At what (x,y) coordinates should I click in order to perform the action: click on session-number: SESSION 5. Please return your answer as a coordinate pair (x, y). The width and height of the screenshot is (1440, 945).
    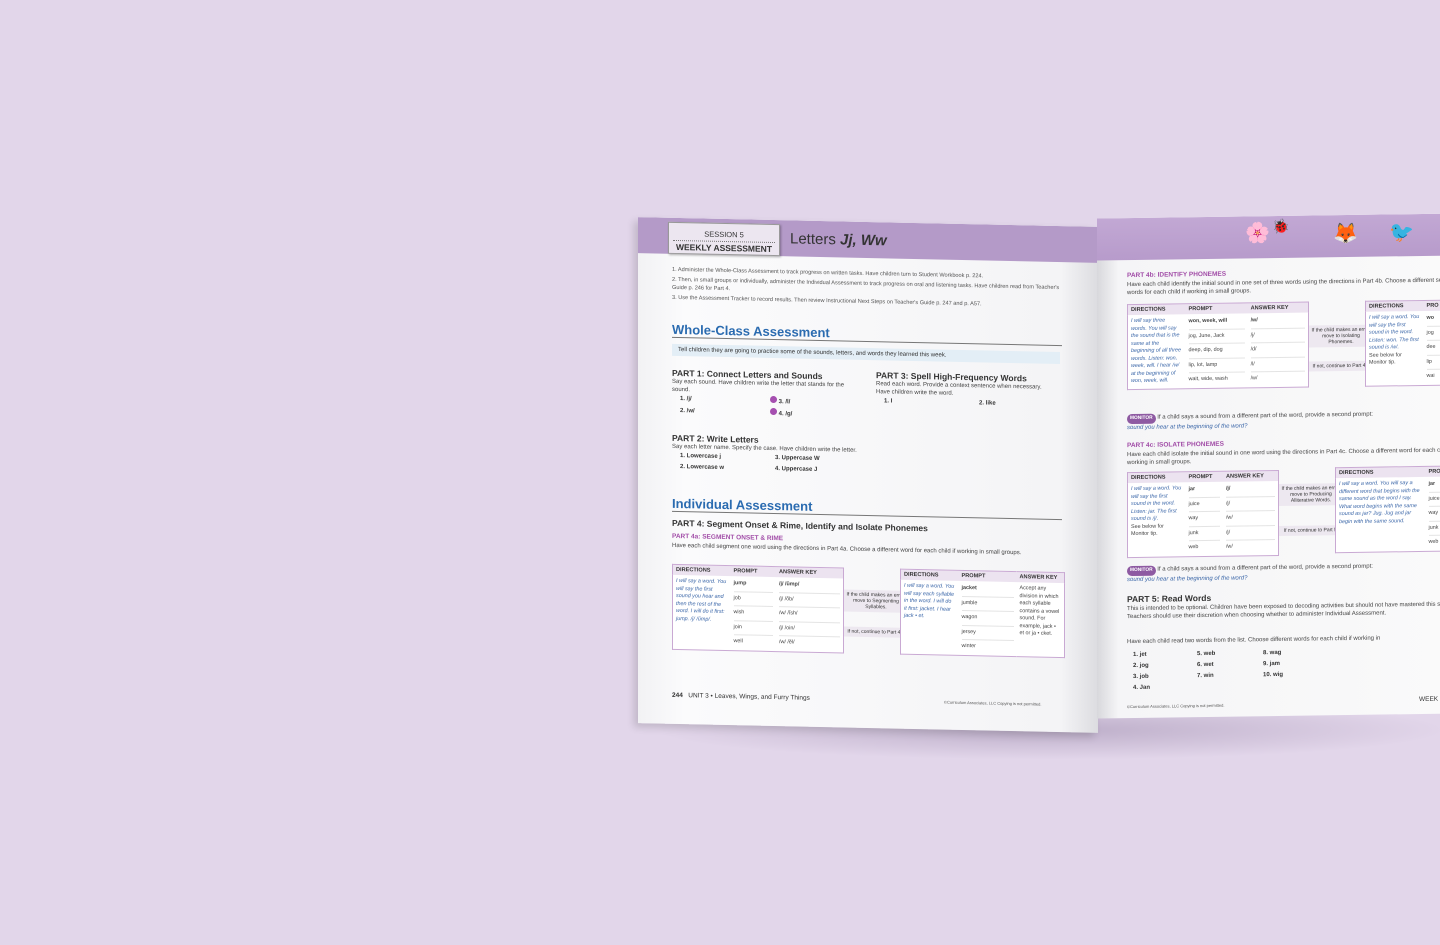
    Looking at the image, I should click on (724, 234).